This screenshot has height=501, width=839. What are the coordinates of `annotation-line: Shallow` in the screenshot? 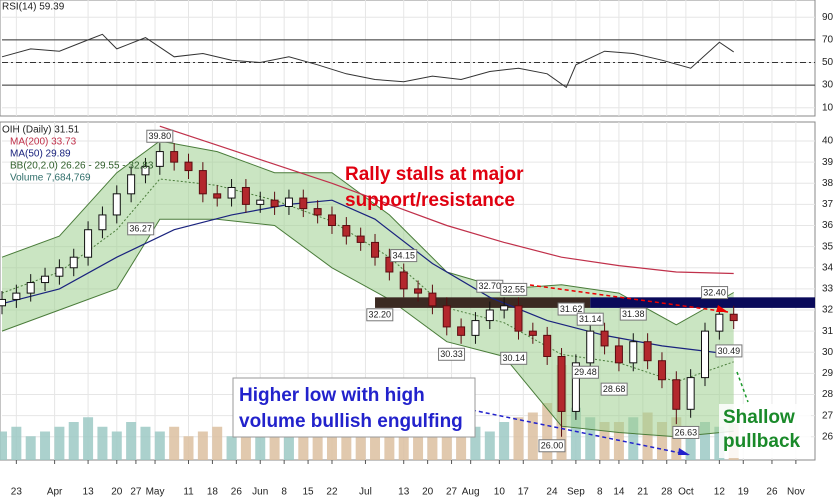 It's located at (759, 417).